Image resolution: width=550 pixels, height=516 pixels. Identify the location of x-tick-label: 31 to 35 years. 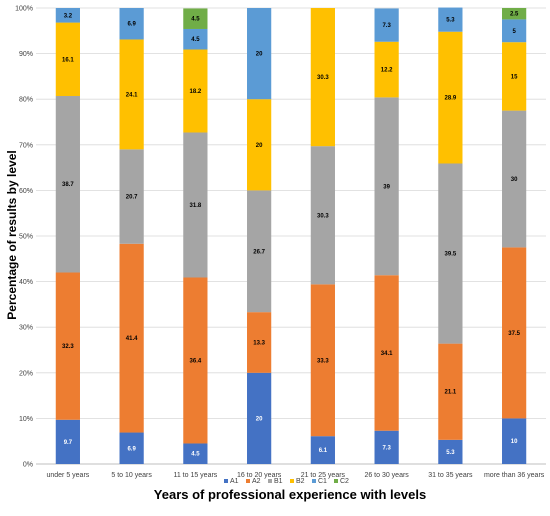
(450, 475).